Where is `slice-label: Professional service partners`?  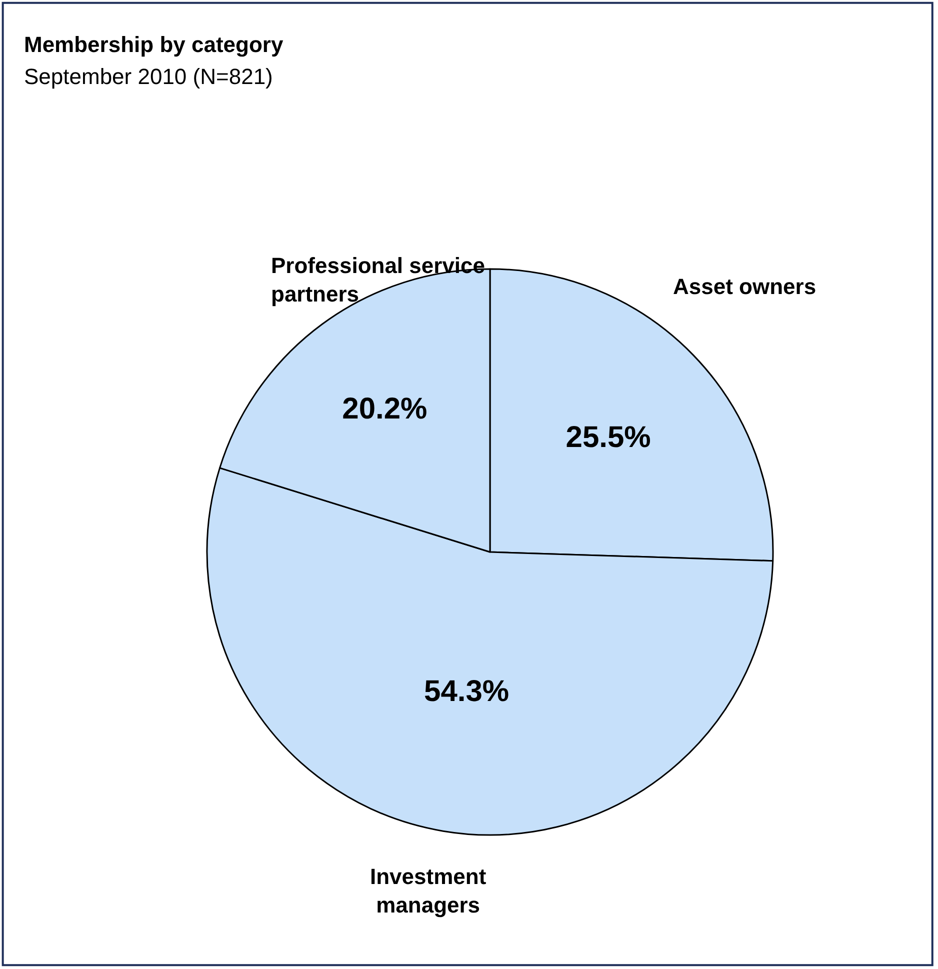 slice-label: Professional service partners is located at coordinates (378, 280).